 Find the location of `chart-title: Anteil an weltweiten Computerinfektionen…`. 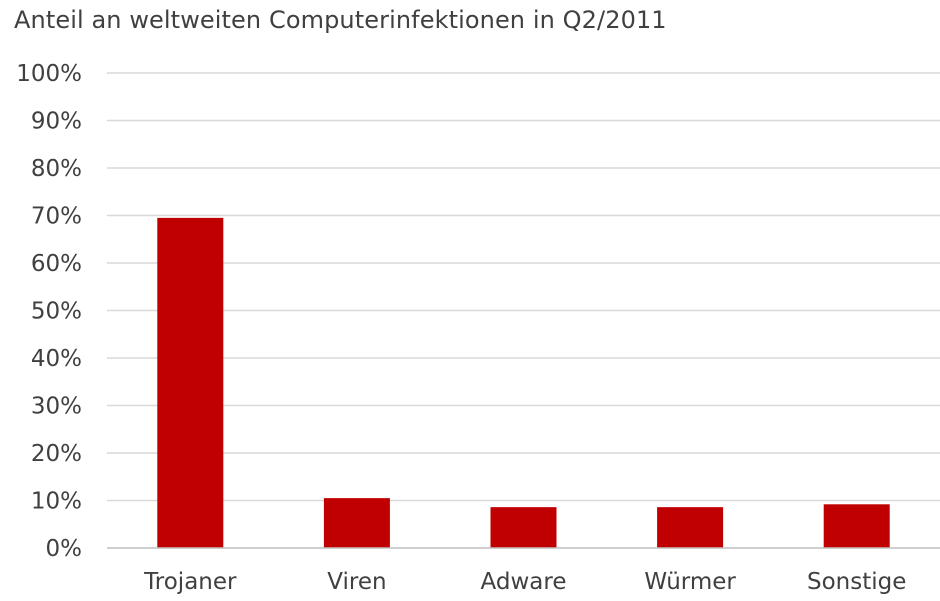

chart-title: Anteil an weltweiten Computerinfektionen… is located at coordinates (340, 20).